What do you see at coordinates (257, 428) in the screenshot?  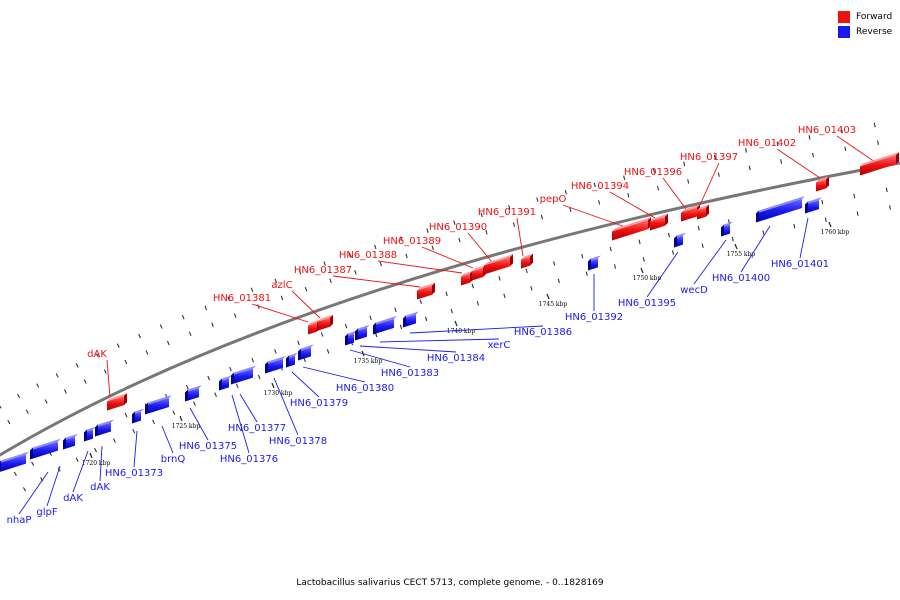 I see `reverse-gene-label: HN6_01377` at bounding box center [257, 428].